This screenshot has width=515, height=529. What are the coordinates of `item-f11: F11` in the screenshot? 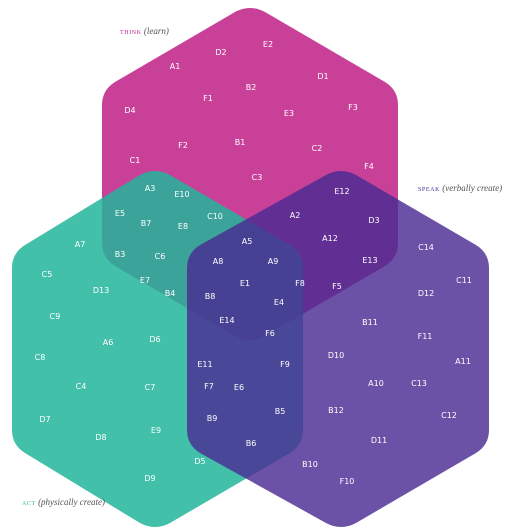 It's located at (425, 336).